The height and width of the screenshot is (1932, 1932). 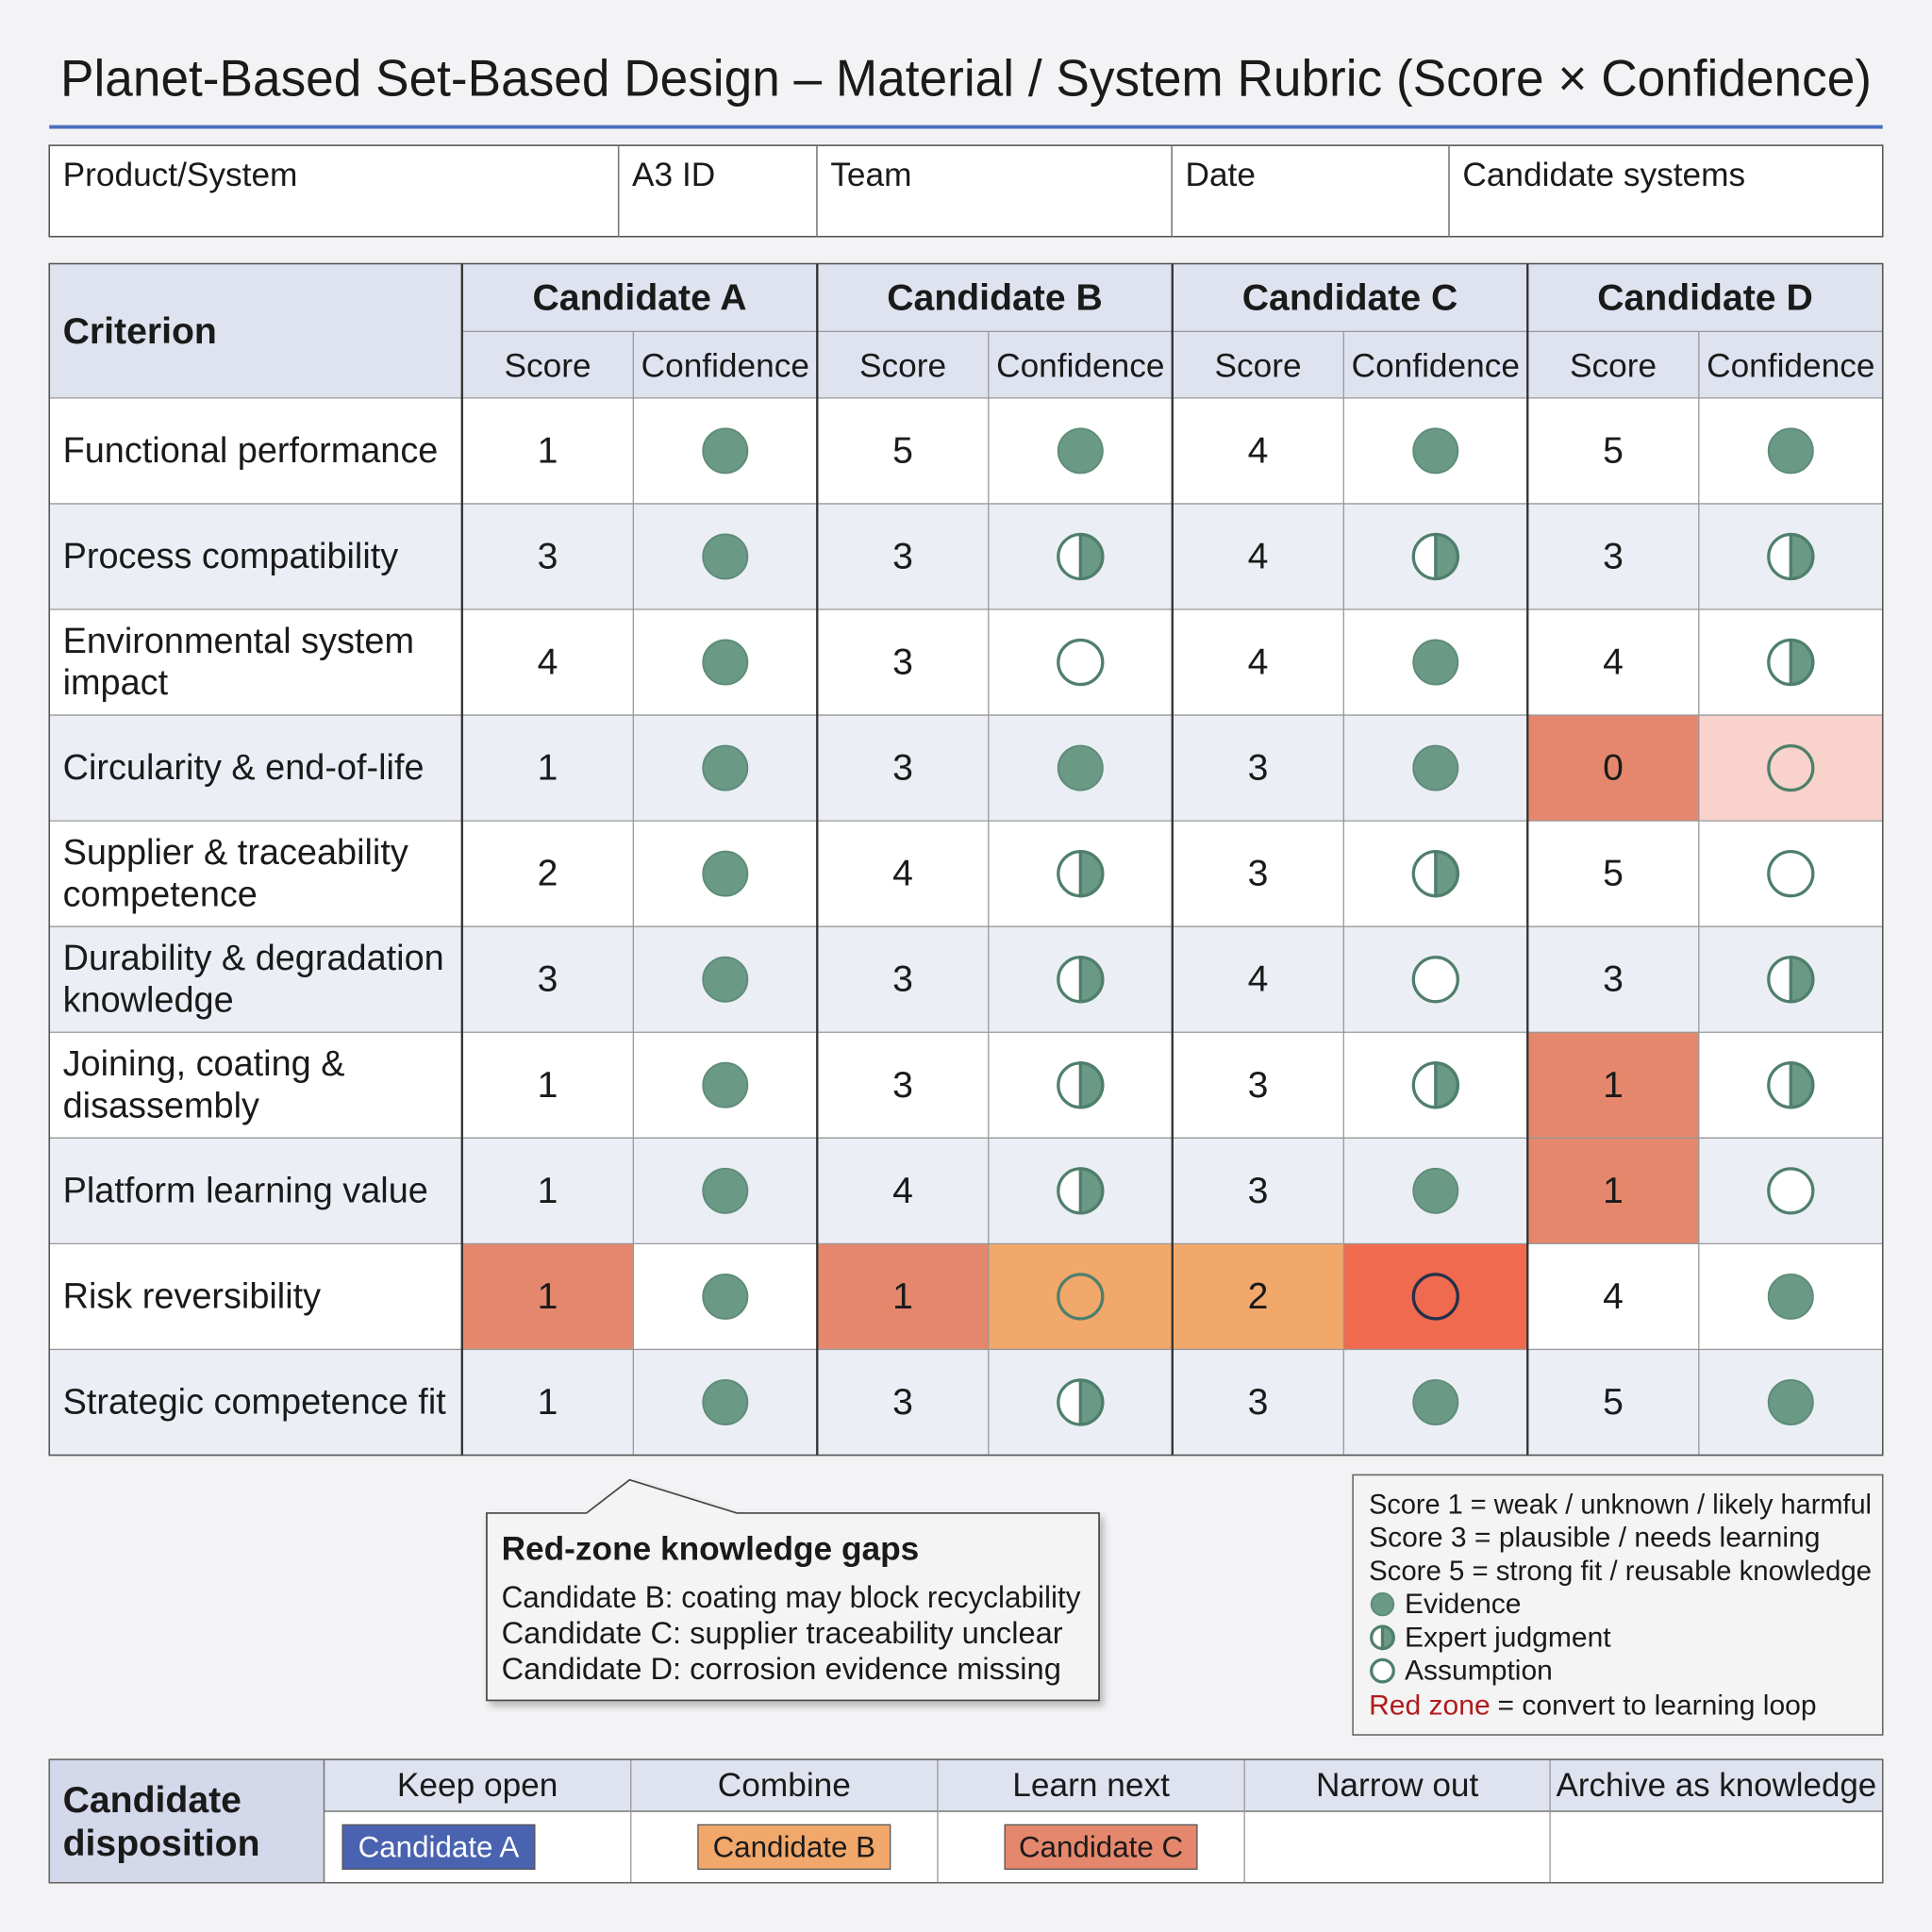 I want to click on candidate-header: Candidate B, so click(x=995, y=298).